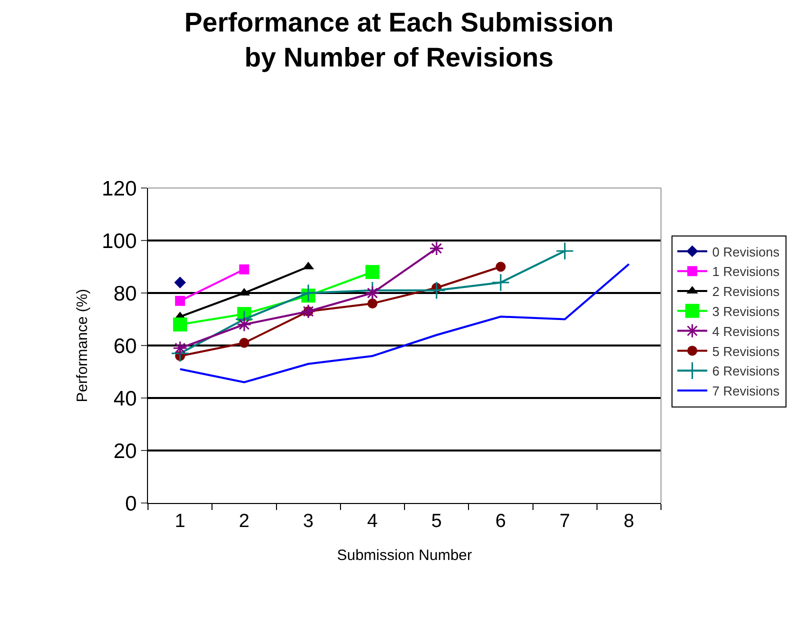 The height and width of the screenshot is (629, 798). Describe the element at coordinates (119, 188) in the screenshot. I see `y-tick-label: 120` at that location.